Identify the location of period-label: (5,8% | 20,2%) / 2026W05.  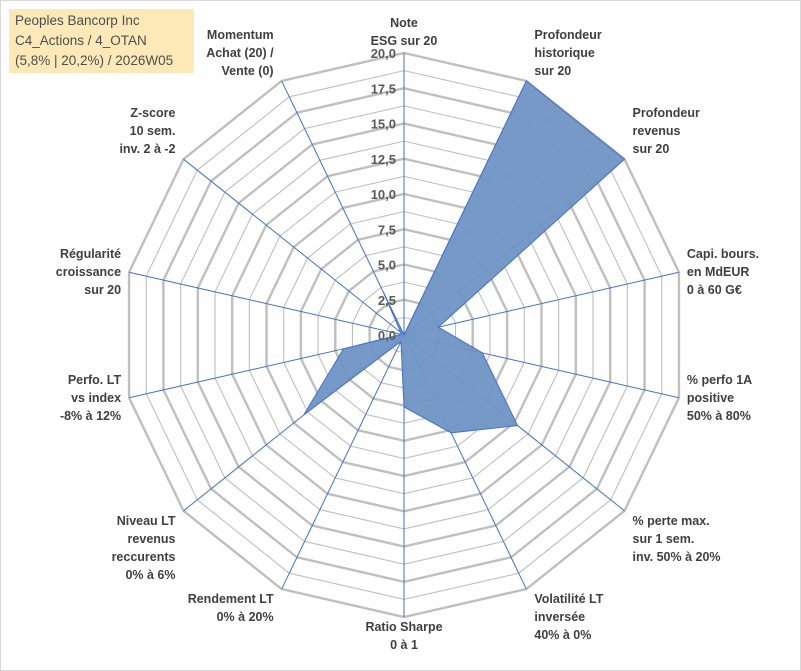
(94, 60).